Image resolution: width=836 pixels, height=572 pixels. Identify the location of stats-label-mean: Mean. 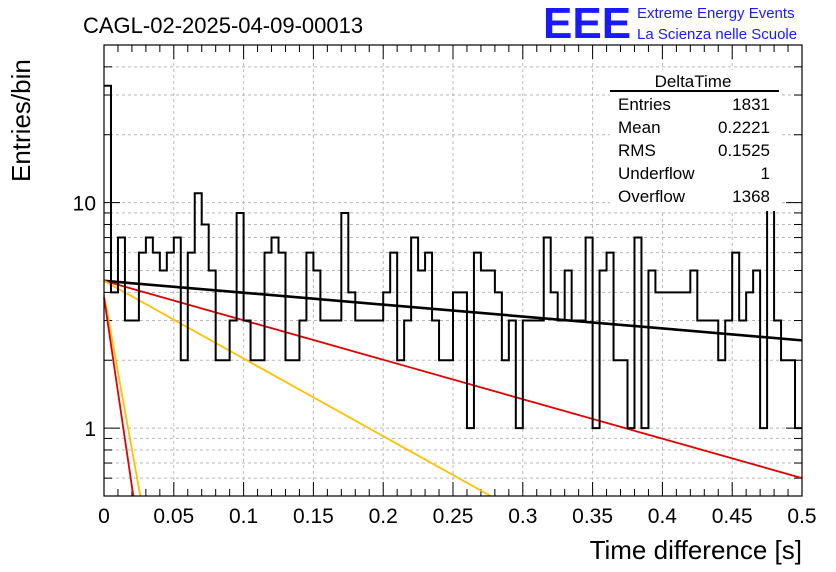
(639, 127).